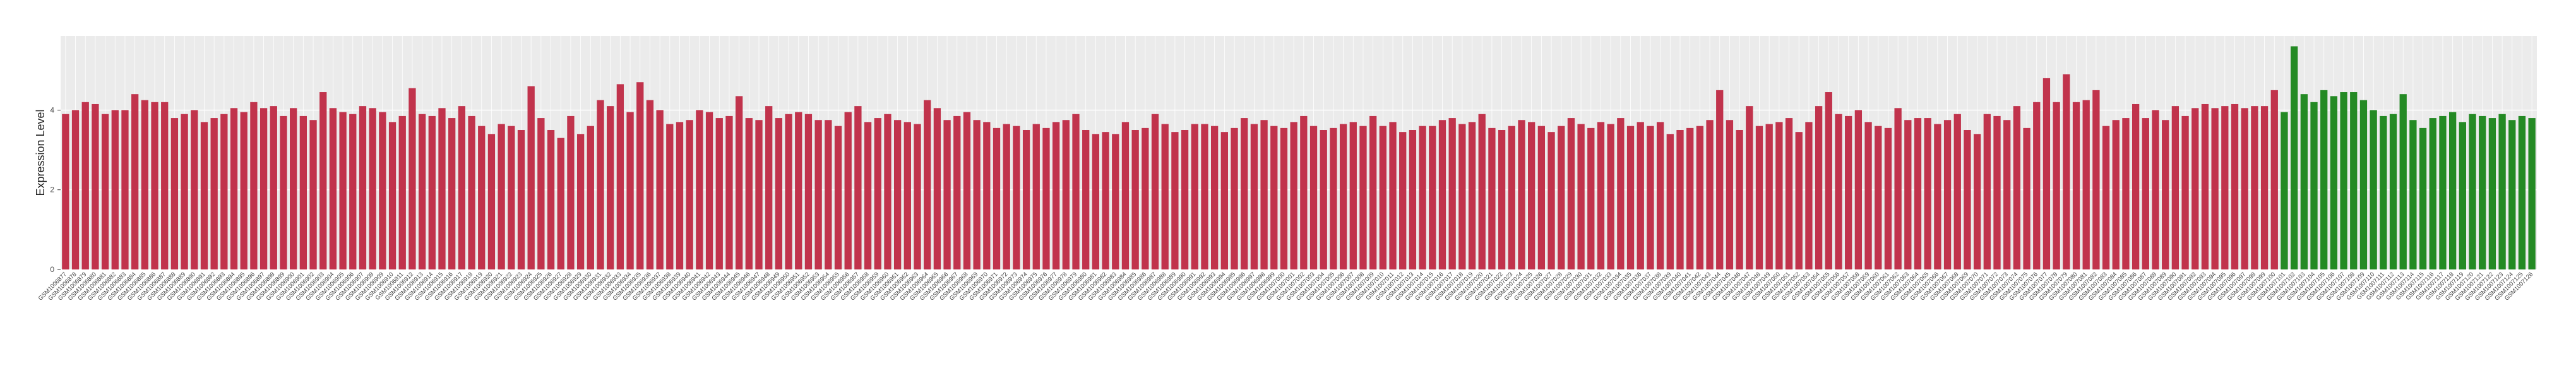 This screenshot has width=2576, height=366. I want to click on y-tick-label: 2, so click(52, 190).